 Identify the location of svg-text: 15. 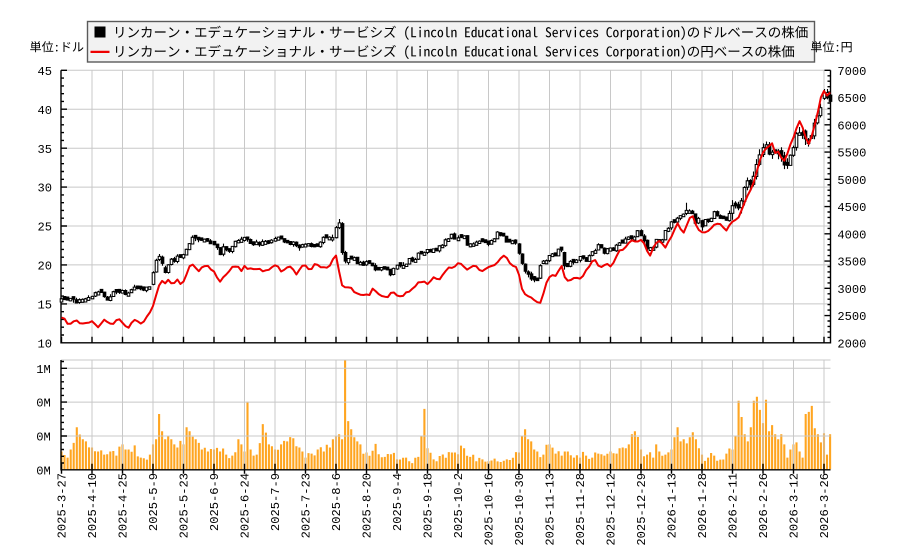
(44, 306).